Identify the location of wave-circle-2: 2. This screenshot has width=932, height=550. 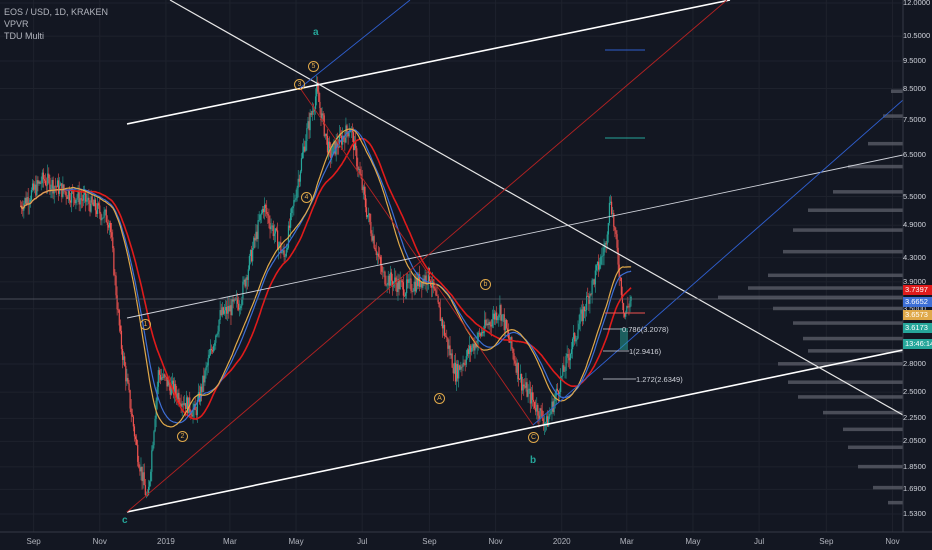
(182, 436).